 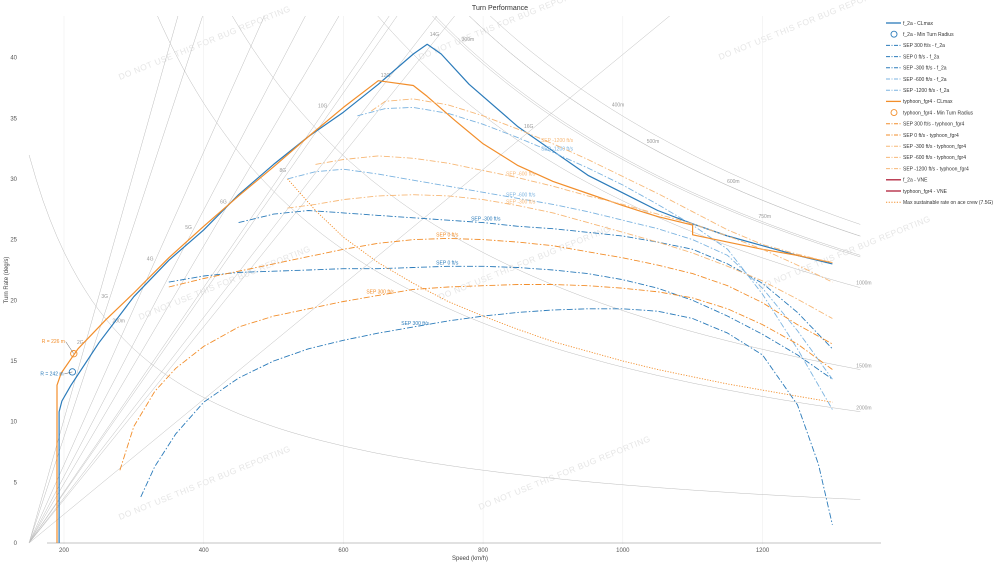 I want to click on legend-item: f_2a - CLmax, so click(x=910, y=24).